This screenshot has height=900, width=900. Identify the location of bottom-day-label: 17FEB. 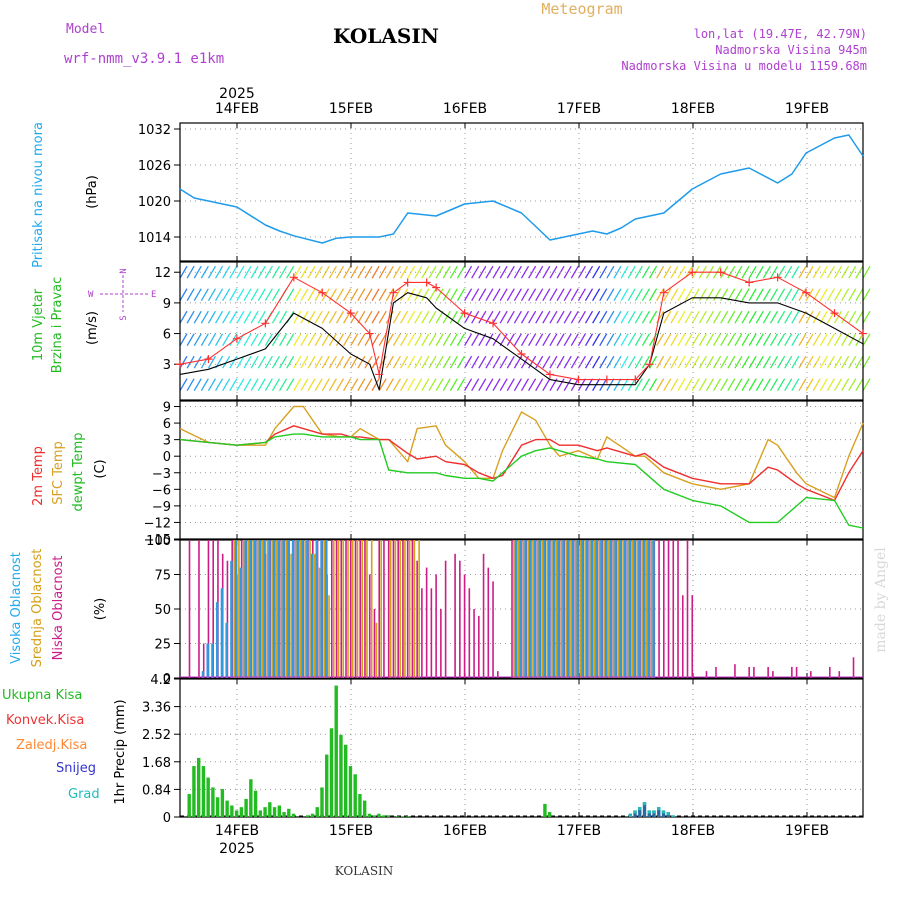
(579, 831).